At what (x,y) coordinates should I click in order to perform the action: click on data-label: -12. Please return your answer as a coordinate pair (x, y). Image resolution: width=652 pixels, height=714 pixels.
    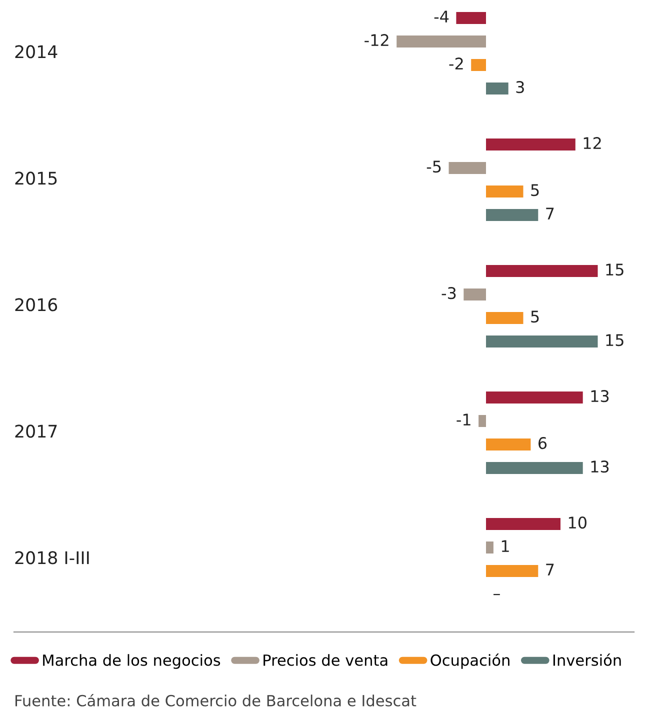
    Looking at the image, I should click on (376, 40).